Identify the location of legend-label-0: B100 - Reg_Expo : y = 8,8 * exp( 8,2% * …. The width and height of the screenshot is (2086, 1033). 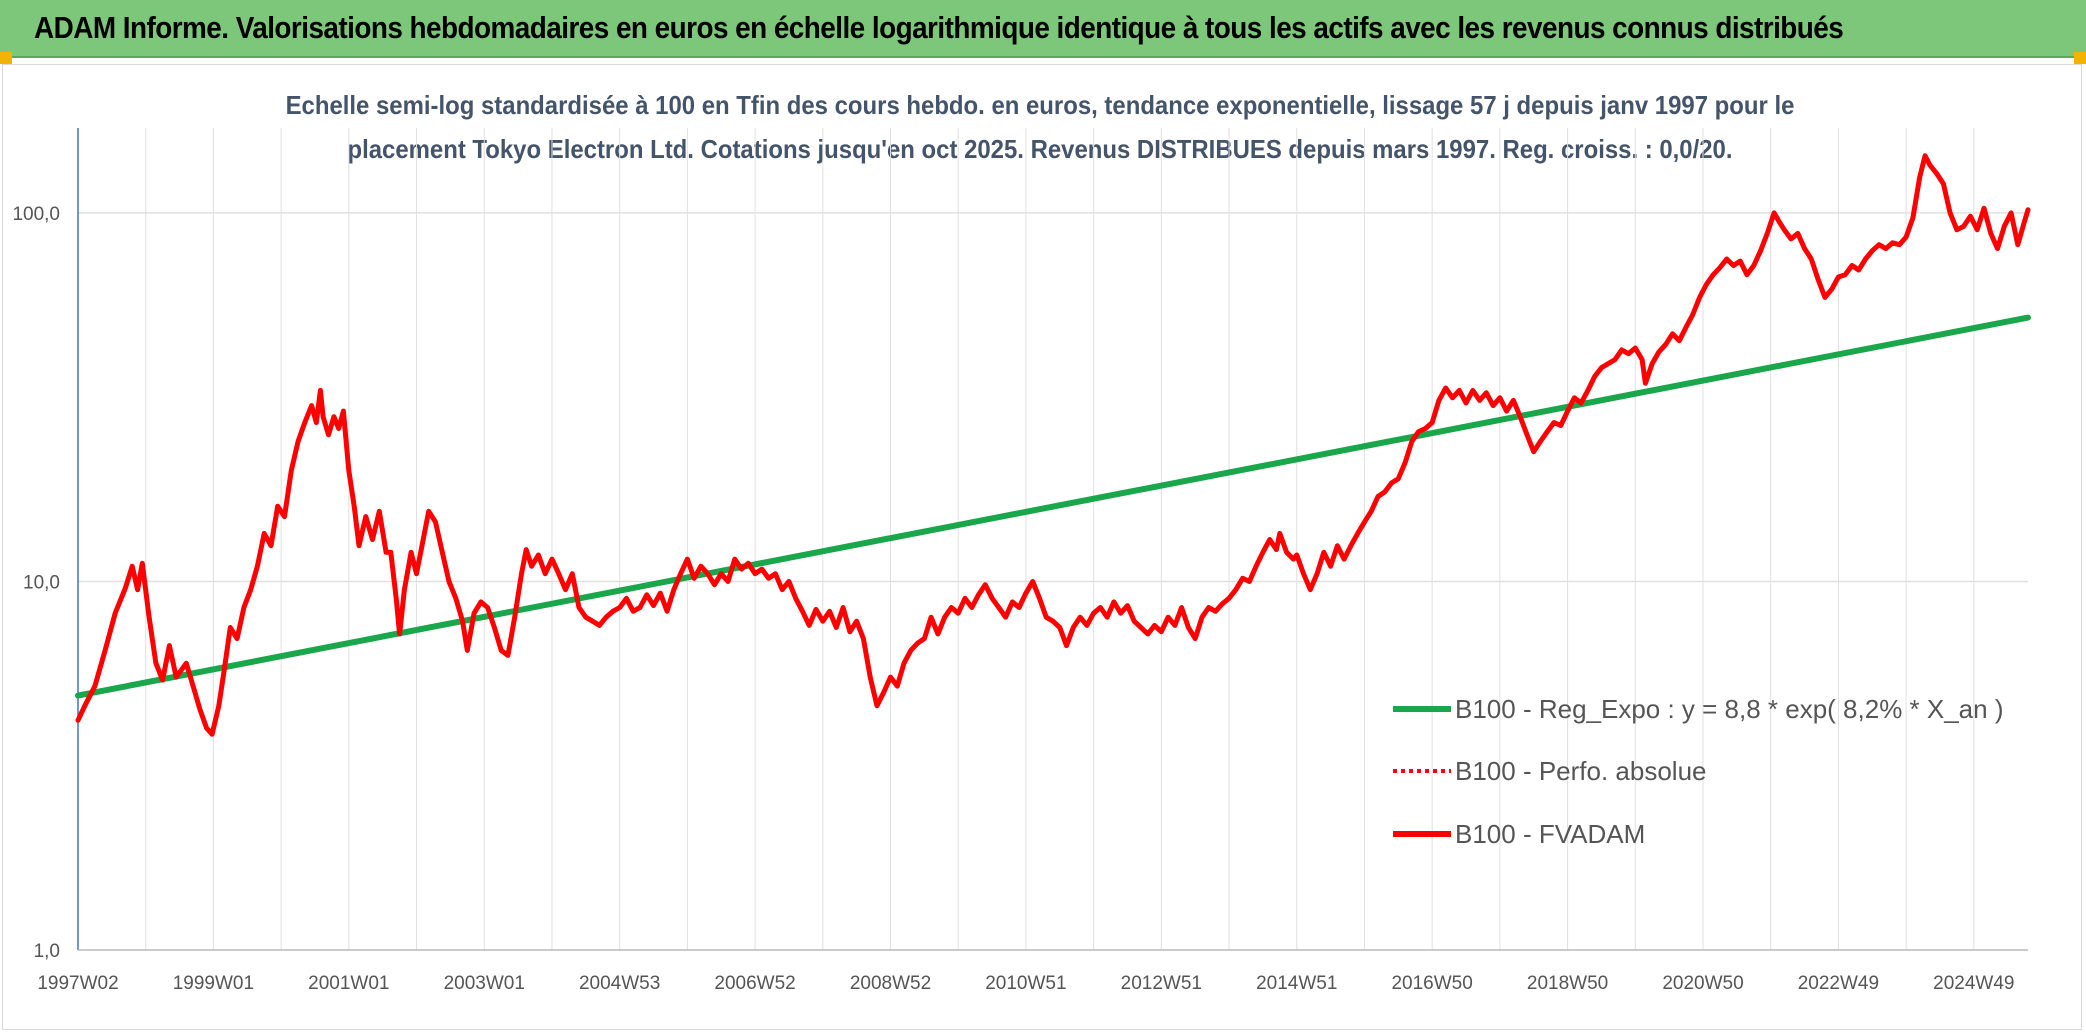
(1729, 709).